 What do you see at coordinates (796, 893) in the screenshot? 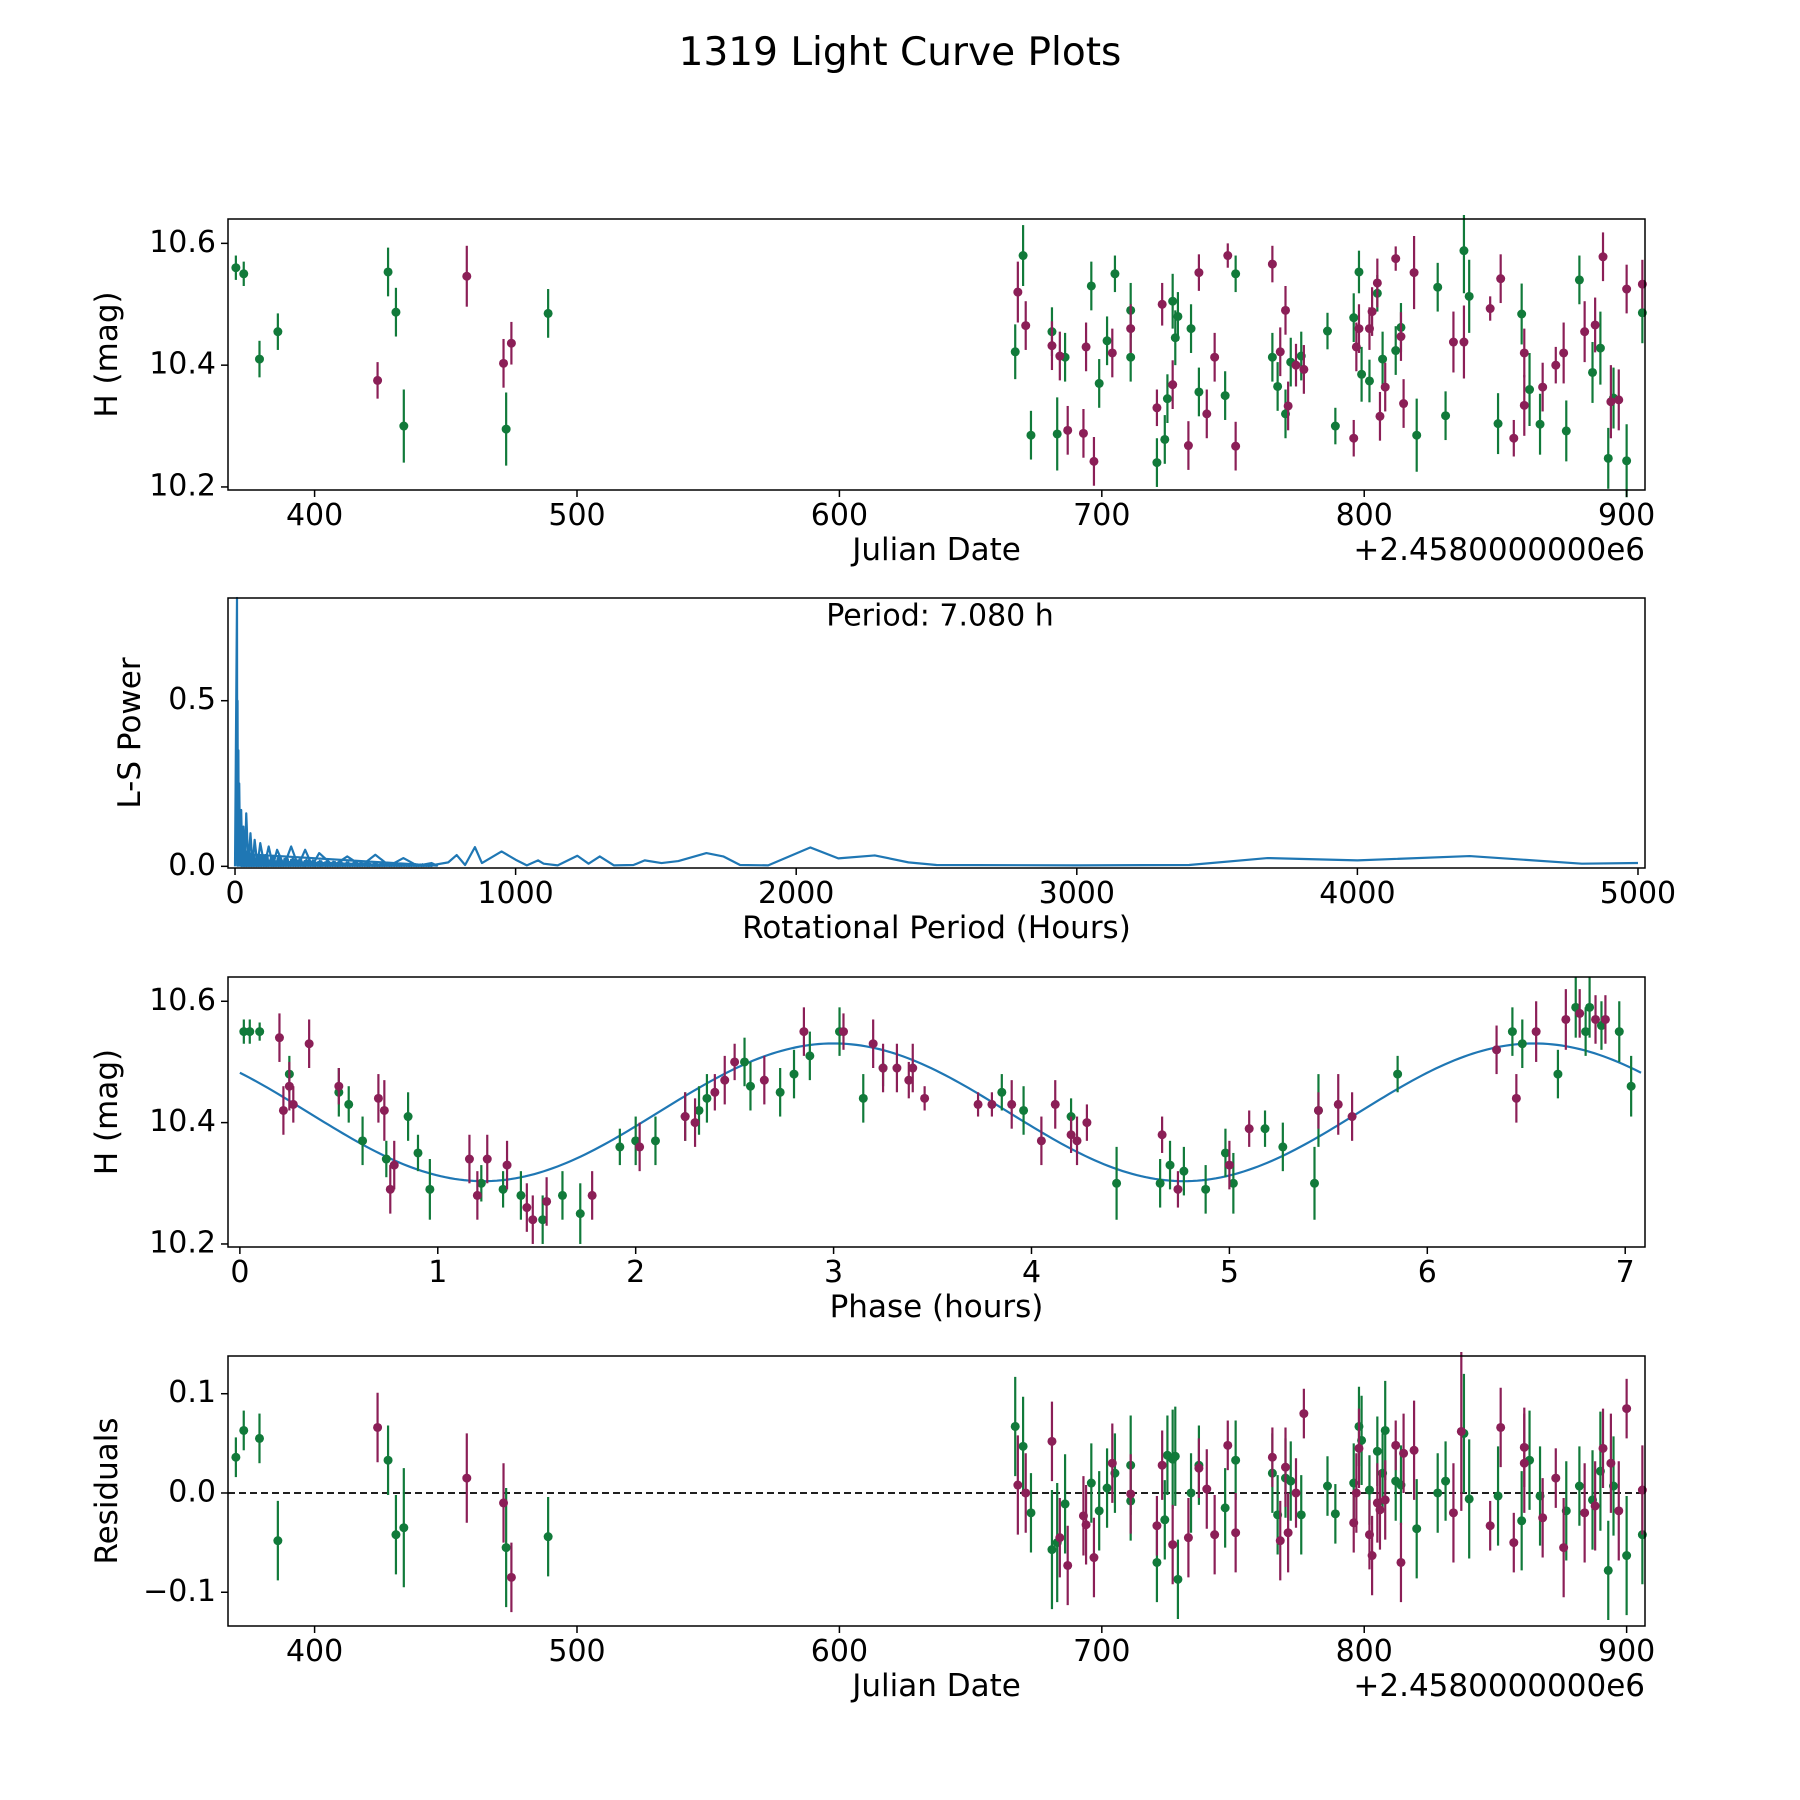
I see `x-tick-label: 2000` at bounding box center [796, 893].